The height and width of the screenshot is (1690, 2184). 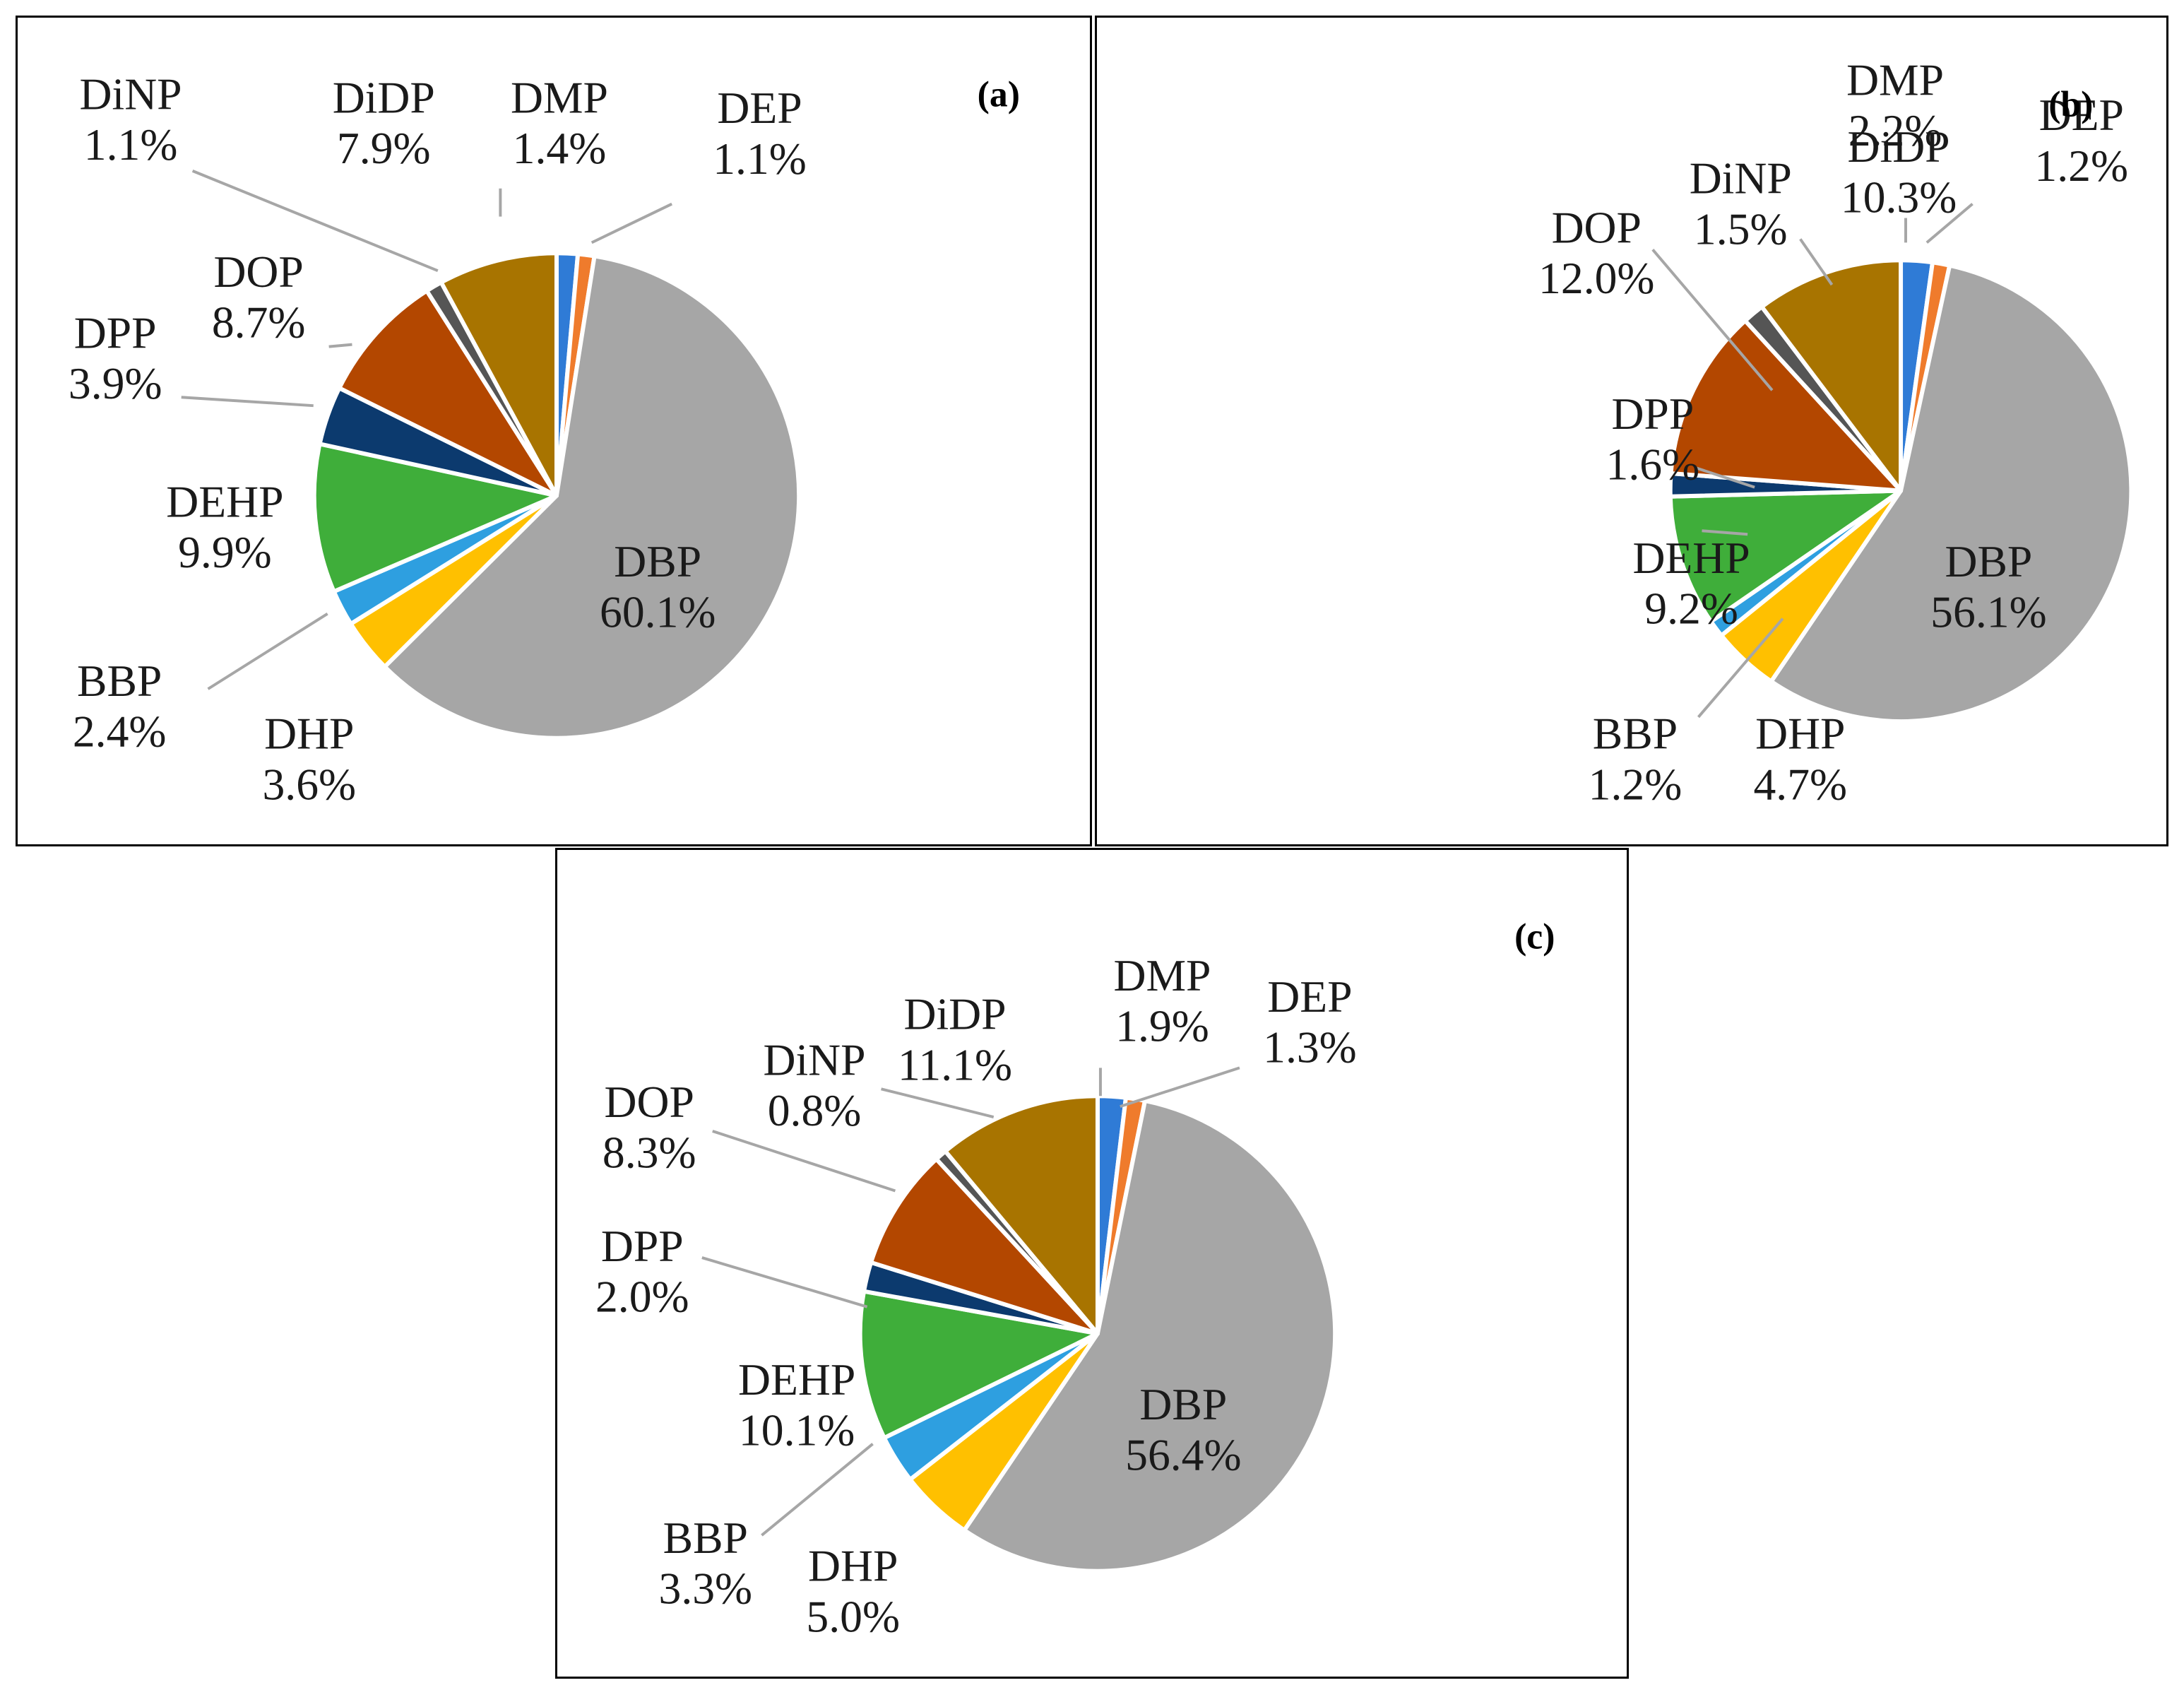 I want to click on slice-label-dmp: DMP 1.4%, so click(x=559, y=122).